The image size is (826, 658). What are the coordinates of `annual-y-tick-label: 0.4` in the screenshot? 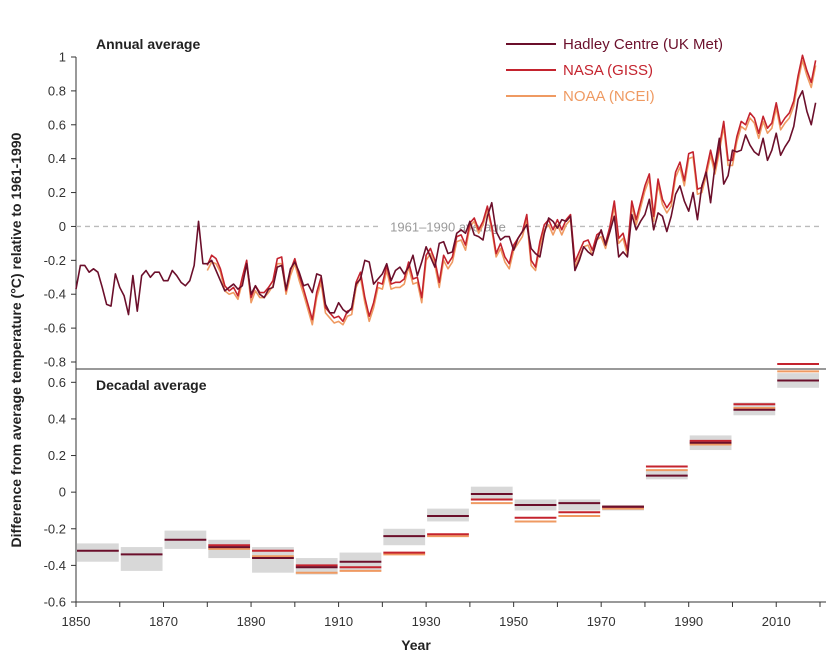 It's located at (57, 158).